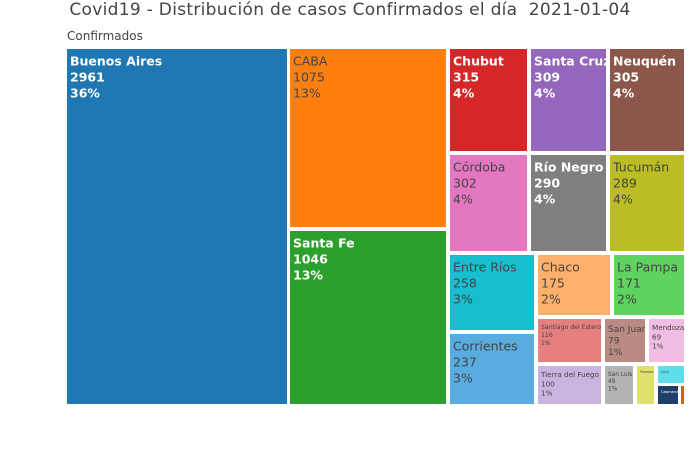 This screenshot has width=700, height=450. I want to click on tile-name-misiones: Misiones, so click(691, 392).